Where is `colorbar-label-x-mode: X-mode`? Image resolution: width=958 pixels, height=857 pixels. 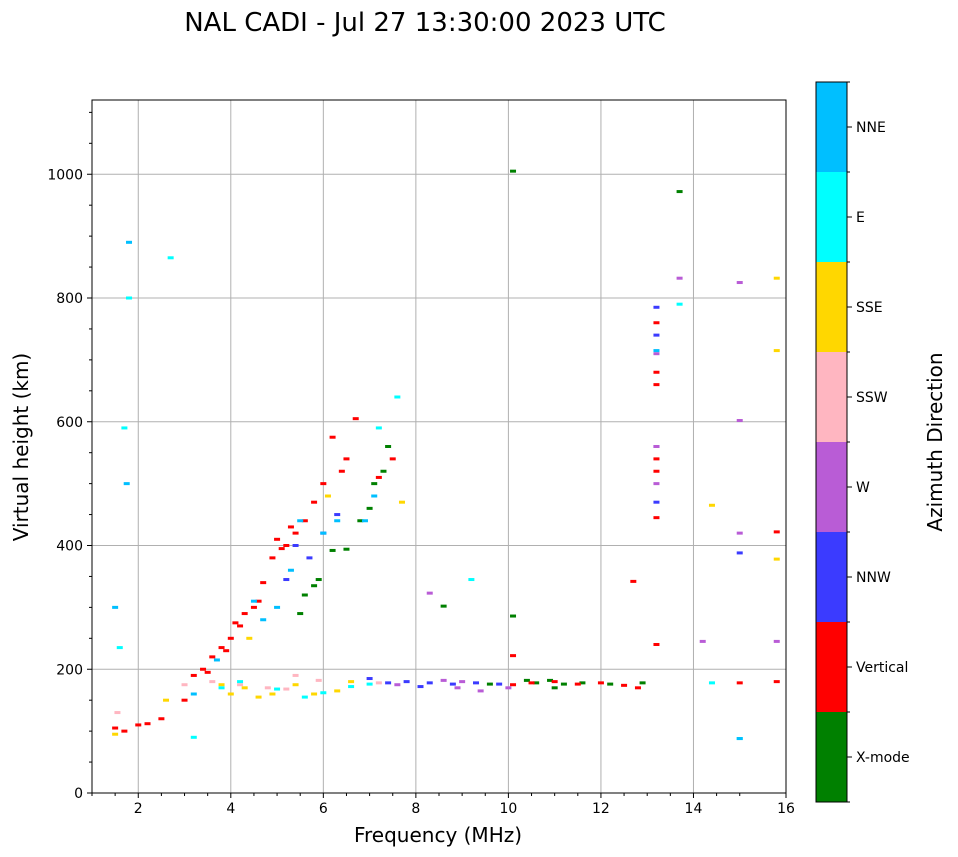 colorbar-label-x-mode: X-mode is located at coordinates (883, 758).